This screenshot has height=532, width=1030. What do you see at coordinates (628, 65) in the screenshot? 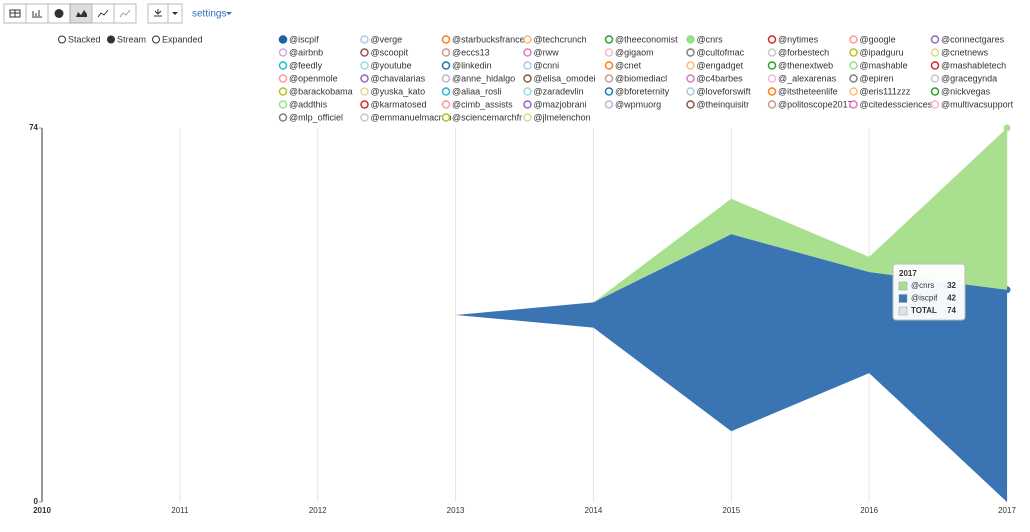
I see `legend-label: @cnet` at bounding box center [628, 65].